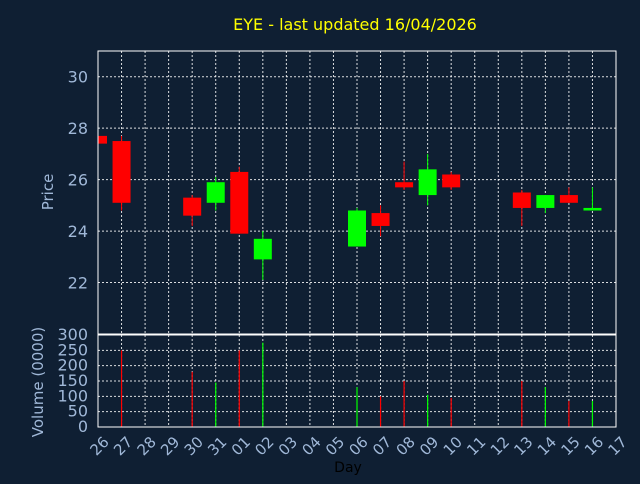 This screenshot has height=484, width=640. I want to click on volume-tick-label: 0, so click(83, 426).